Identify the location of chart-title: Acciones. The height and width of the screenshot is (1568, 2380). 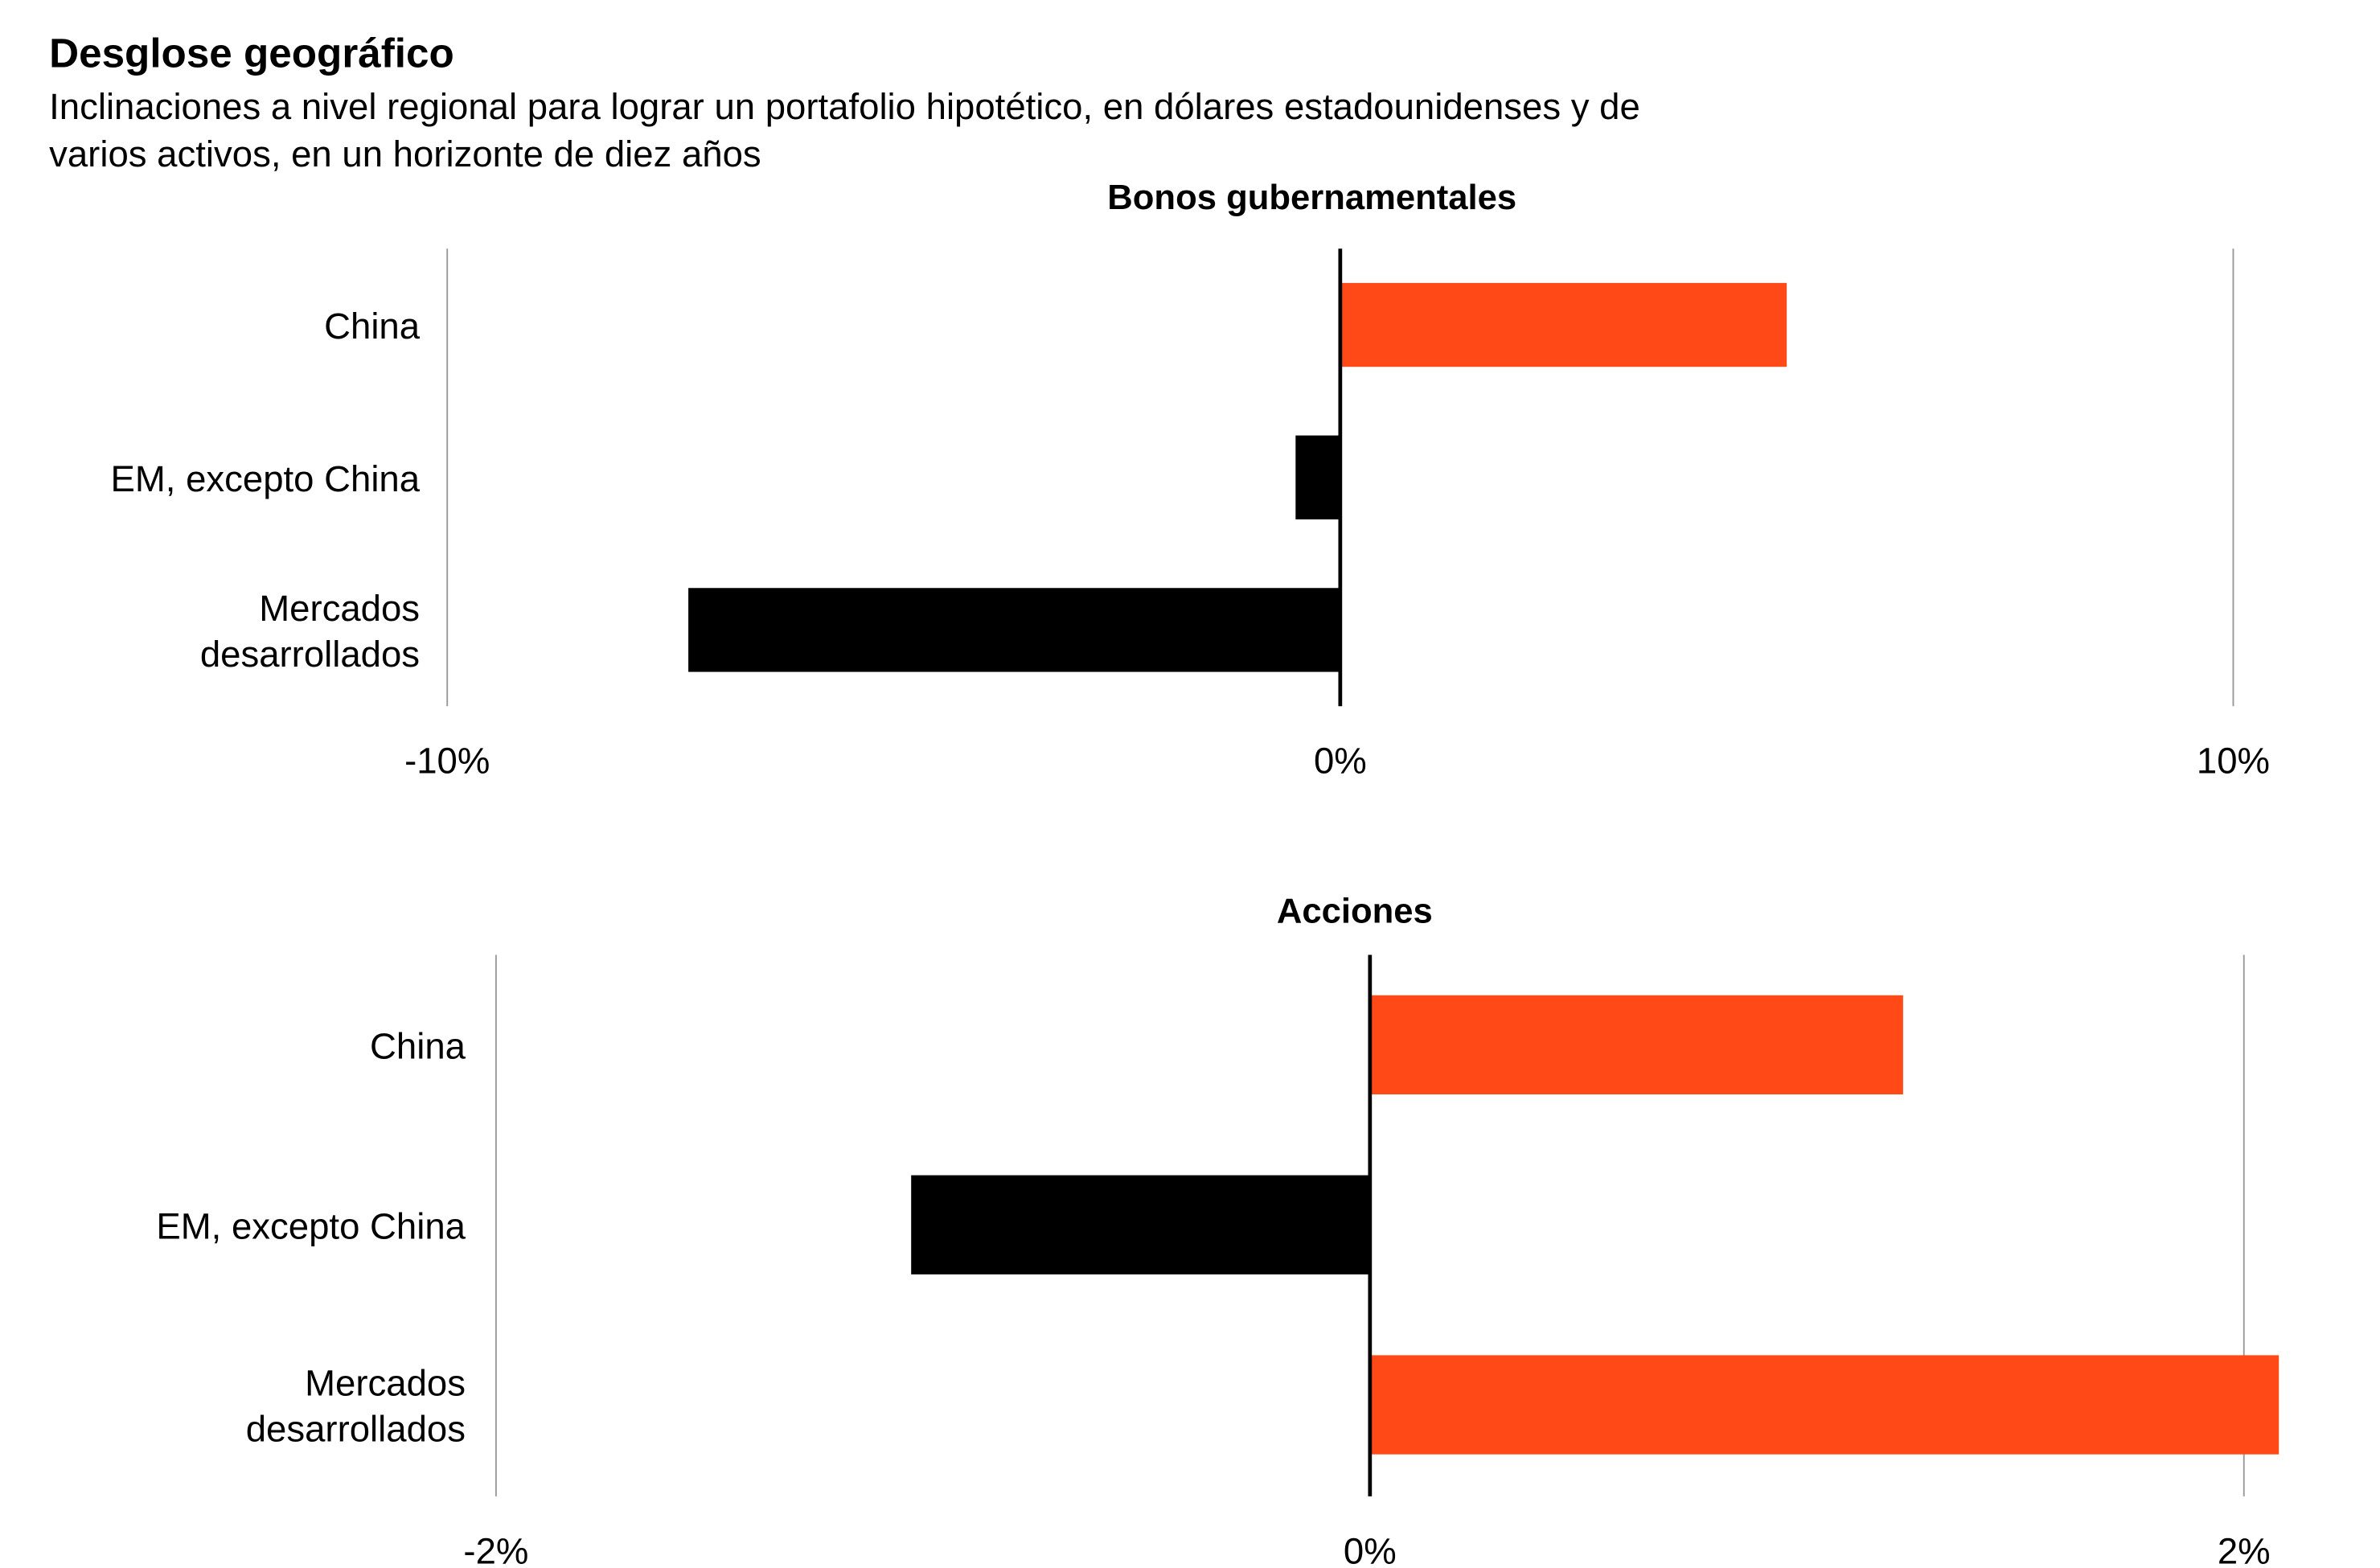
(1355, 912).